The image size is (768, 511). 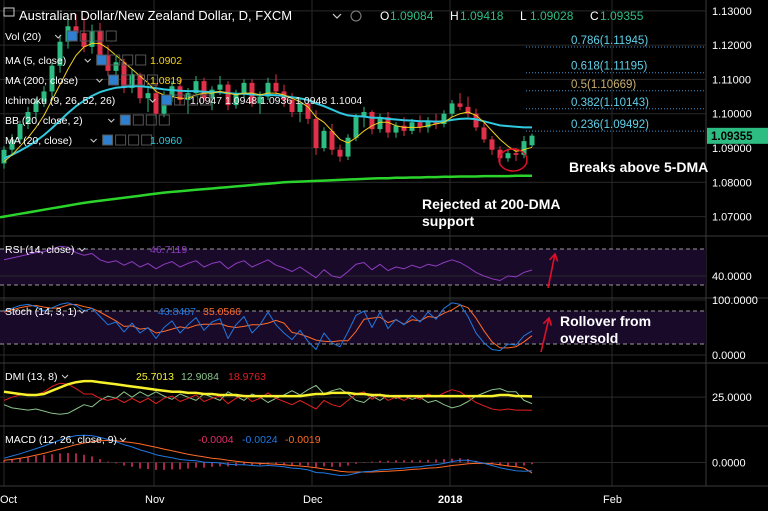 What do you see at coordinates (35, 61) in the screenshot?
I see `indicator-legend-label: MA (5, close)` at bounding box center [35, 61].